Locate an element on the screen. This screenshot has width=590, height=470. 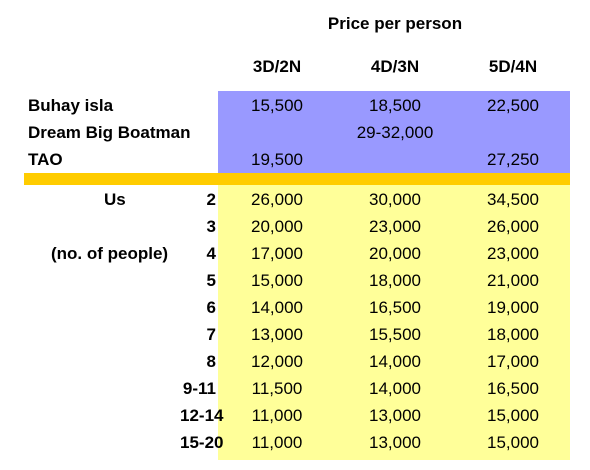
operators-background is located at coordinates (394, 132).